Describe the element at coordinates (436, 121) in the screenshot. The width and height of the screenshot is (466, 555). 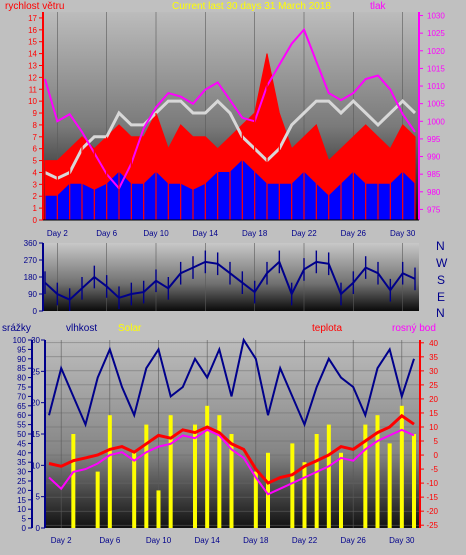
I see `top-right-tick: 1000` at that location.